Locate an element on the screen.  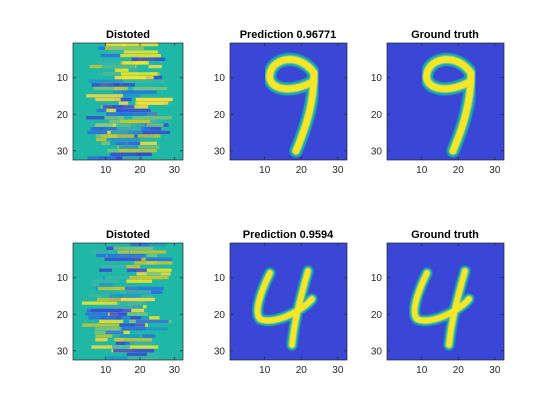
subplot-ground-truth-1: Ground truth 10 20 30 10 20 30 is located at coordinates (438, 102).